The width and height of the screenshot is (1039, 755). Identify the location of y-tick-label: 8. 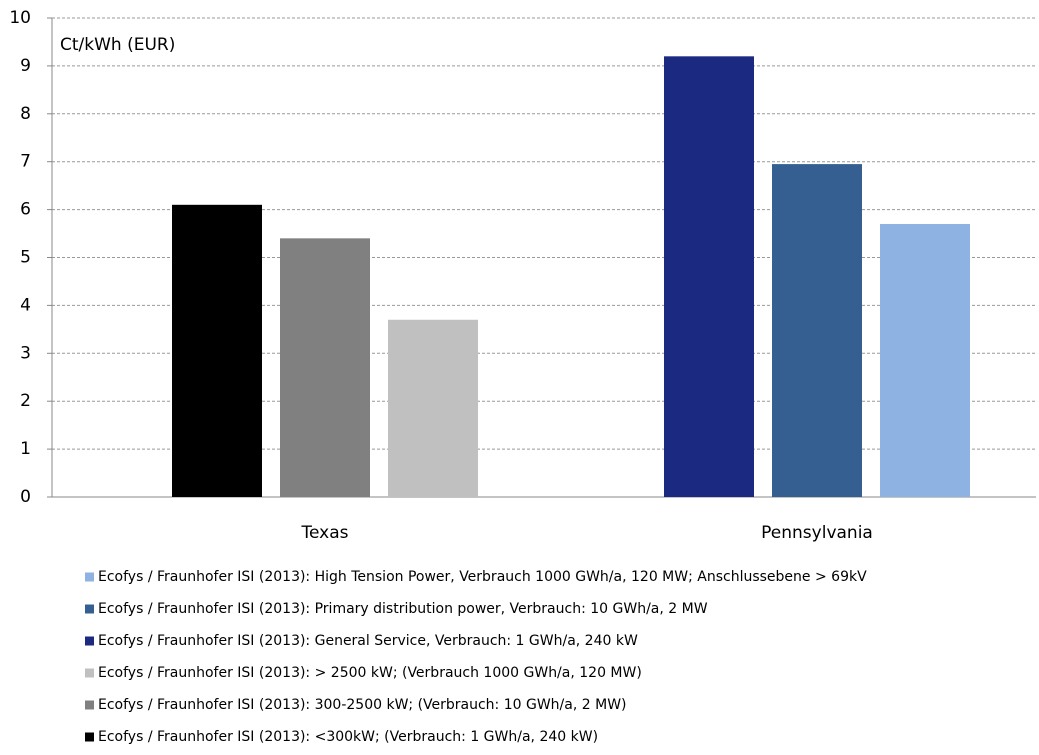
(25, 114).